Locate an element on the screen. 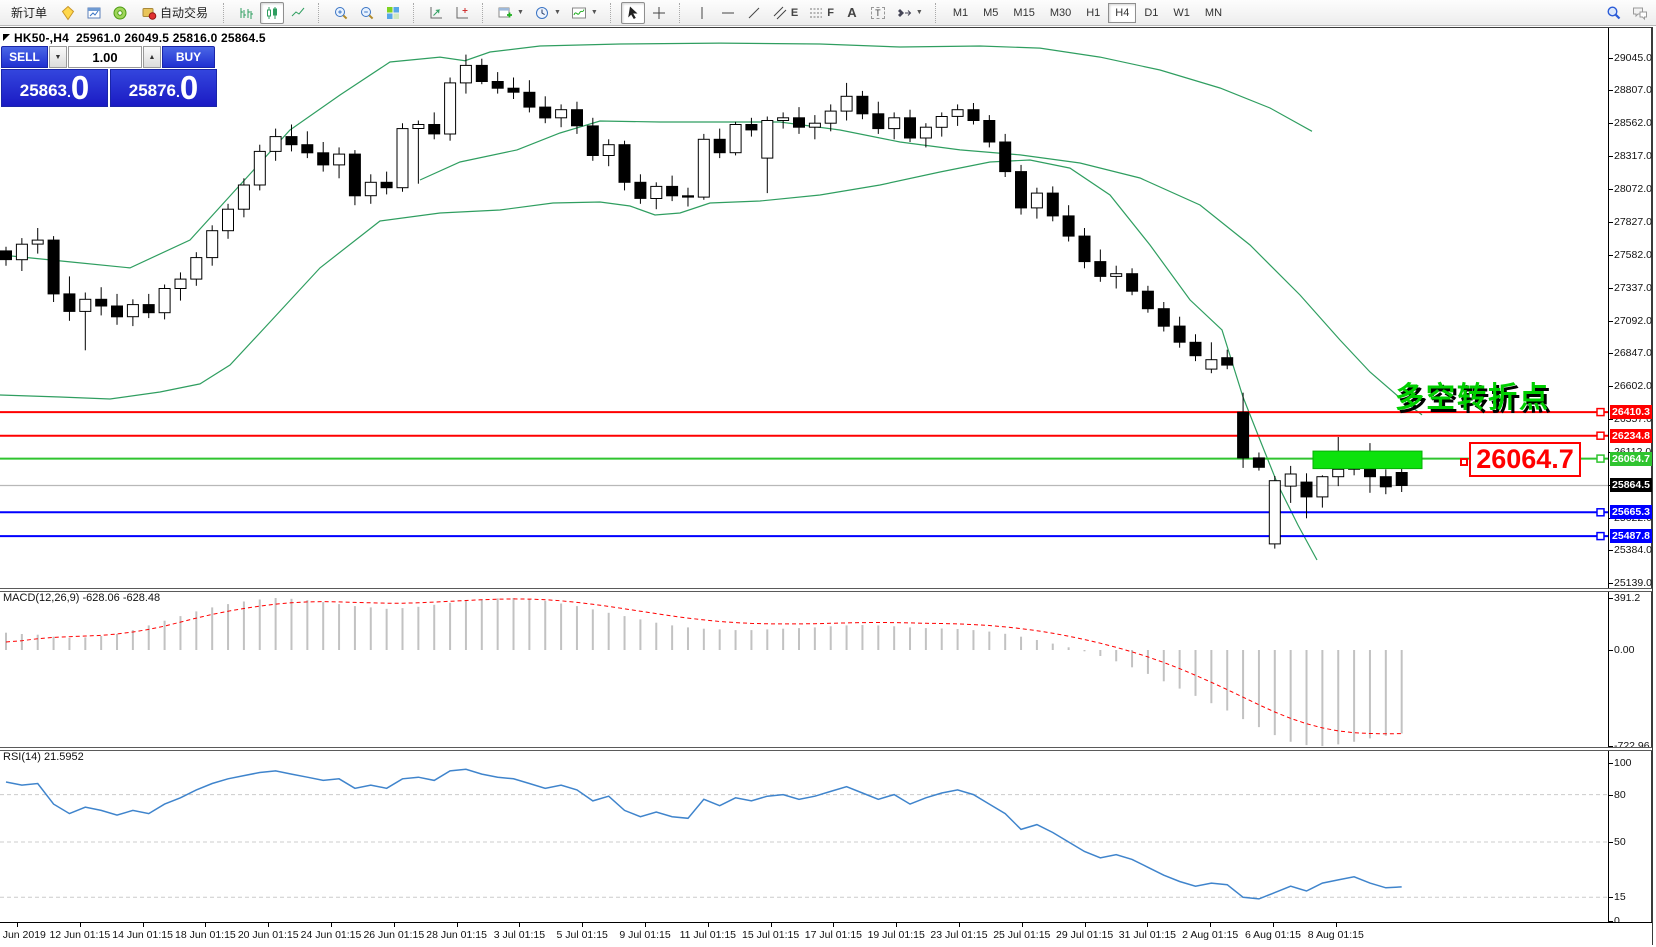 The width and height of the screenshot is (1656, 947). chart-collapse-icon is located at coordinates (6, 37).